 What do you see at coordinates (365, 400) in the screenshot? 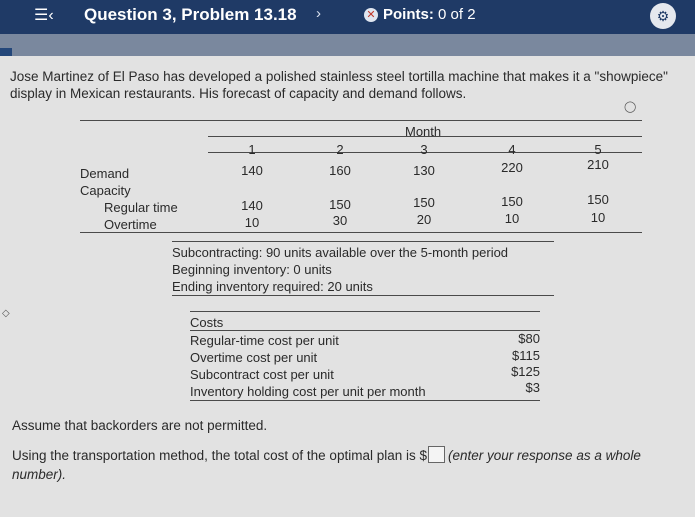
I see `costs-bottom-rule` at bounding box center [365, 400].